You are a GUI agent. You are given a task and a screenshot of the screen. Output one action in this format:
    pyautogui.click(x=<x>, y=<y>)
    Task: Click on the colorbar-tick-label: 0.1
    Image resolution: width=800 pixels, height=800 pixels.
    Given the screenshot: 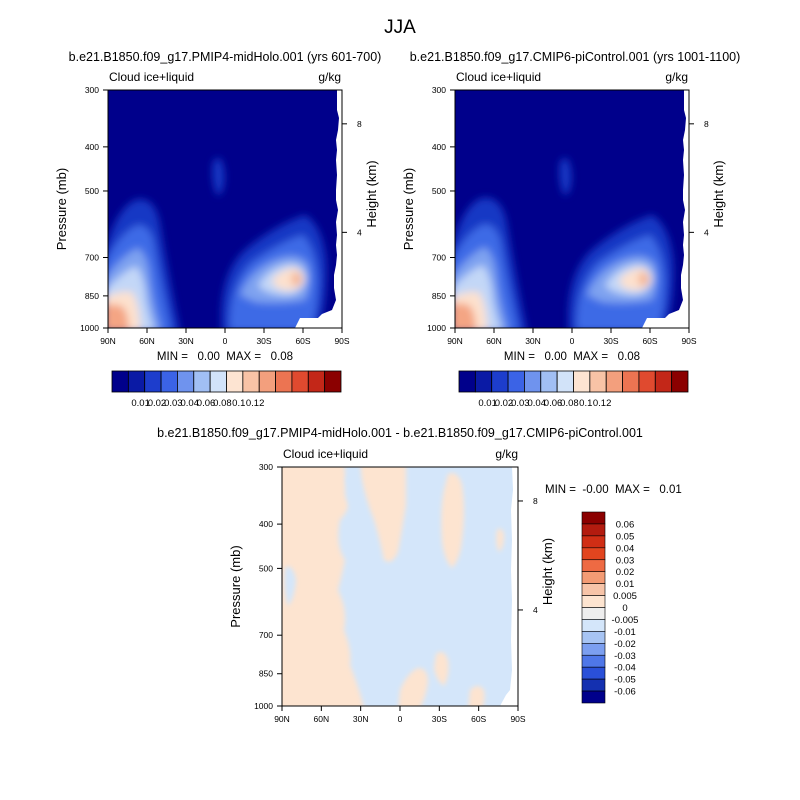 What is the action you would take?
    pyautogui.click(x=238, y=403)
    